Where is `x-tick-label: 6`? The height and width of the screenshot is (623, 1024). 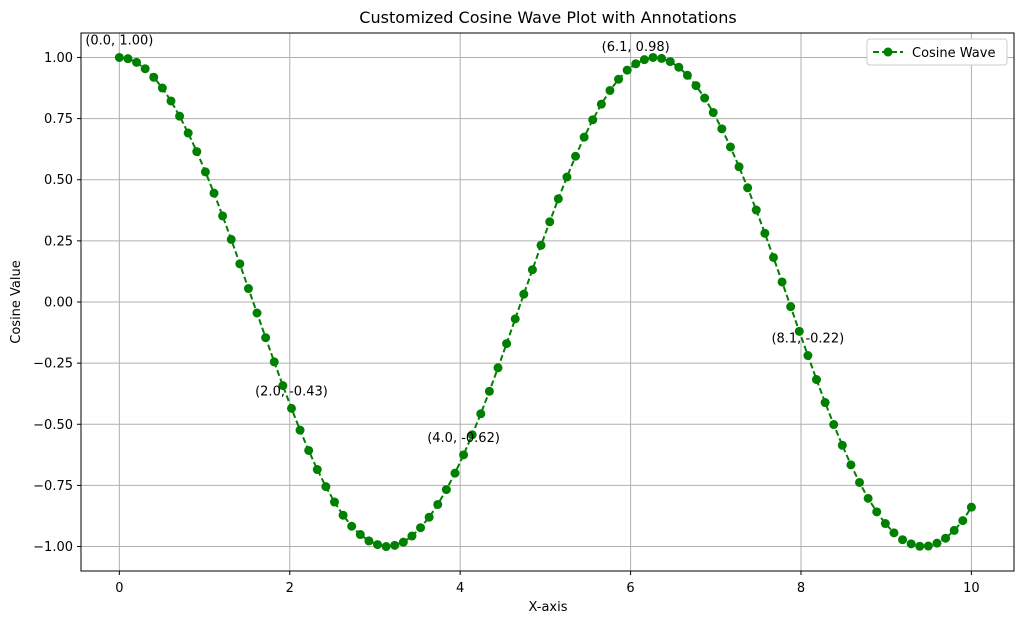
x-tick-label: 6 is located at coordinates (630, 588).